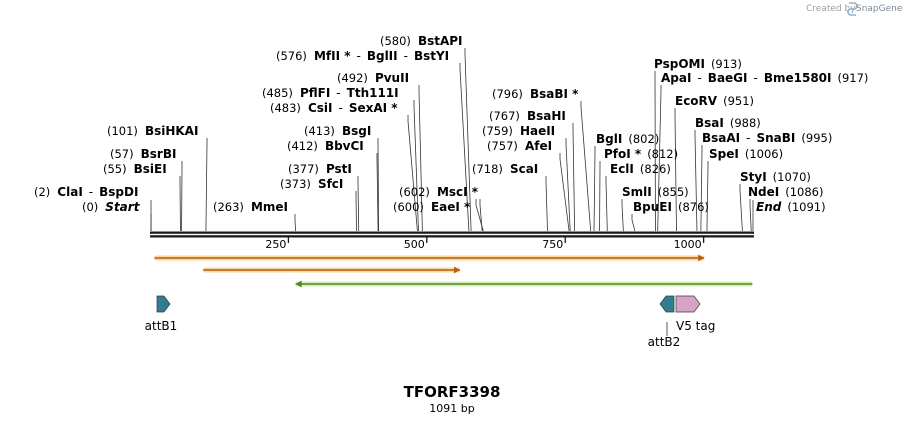 The width and height of the screenshot is (904, 423). What do you see at coordinates (285, 108) in the screenshot?
I see `site-label-part: (483)` at bounding box center [285, 108].